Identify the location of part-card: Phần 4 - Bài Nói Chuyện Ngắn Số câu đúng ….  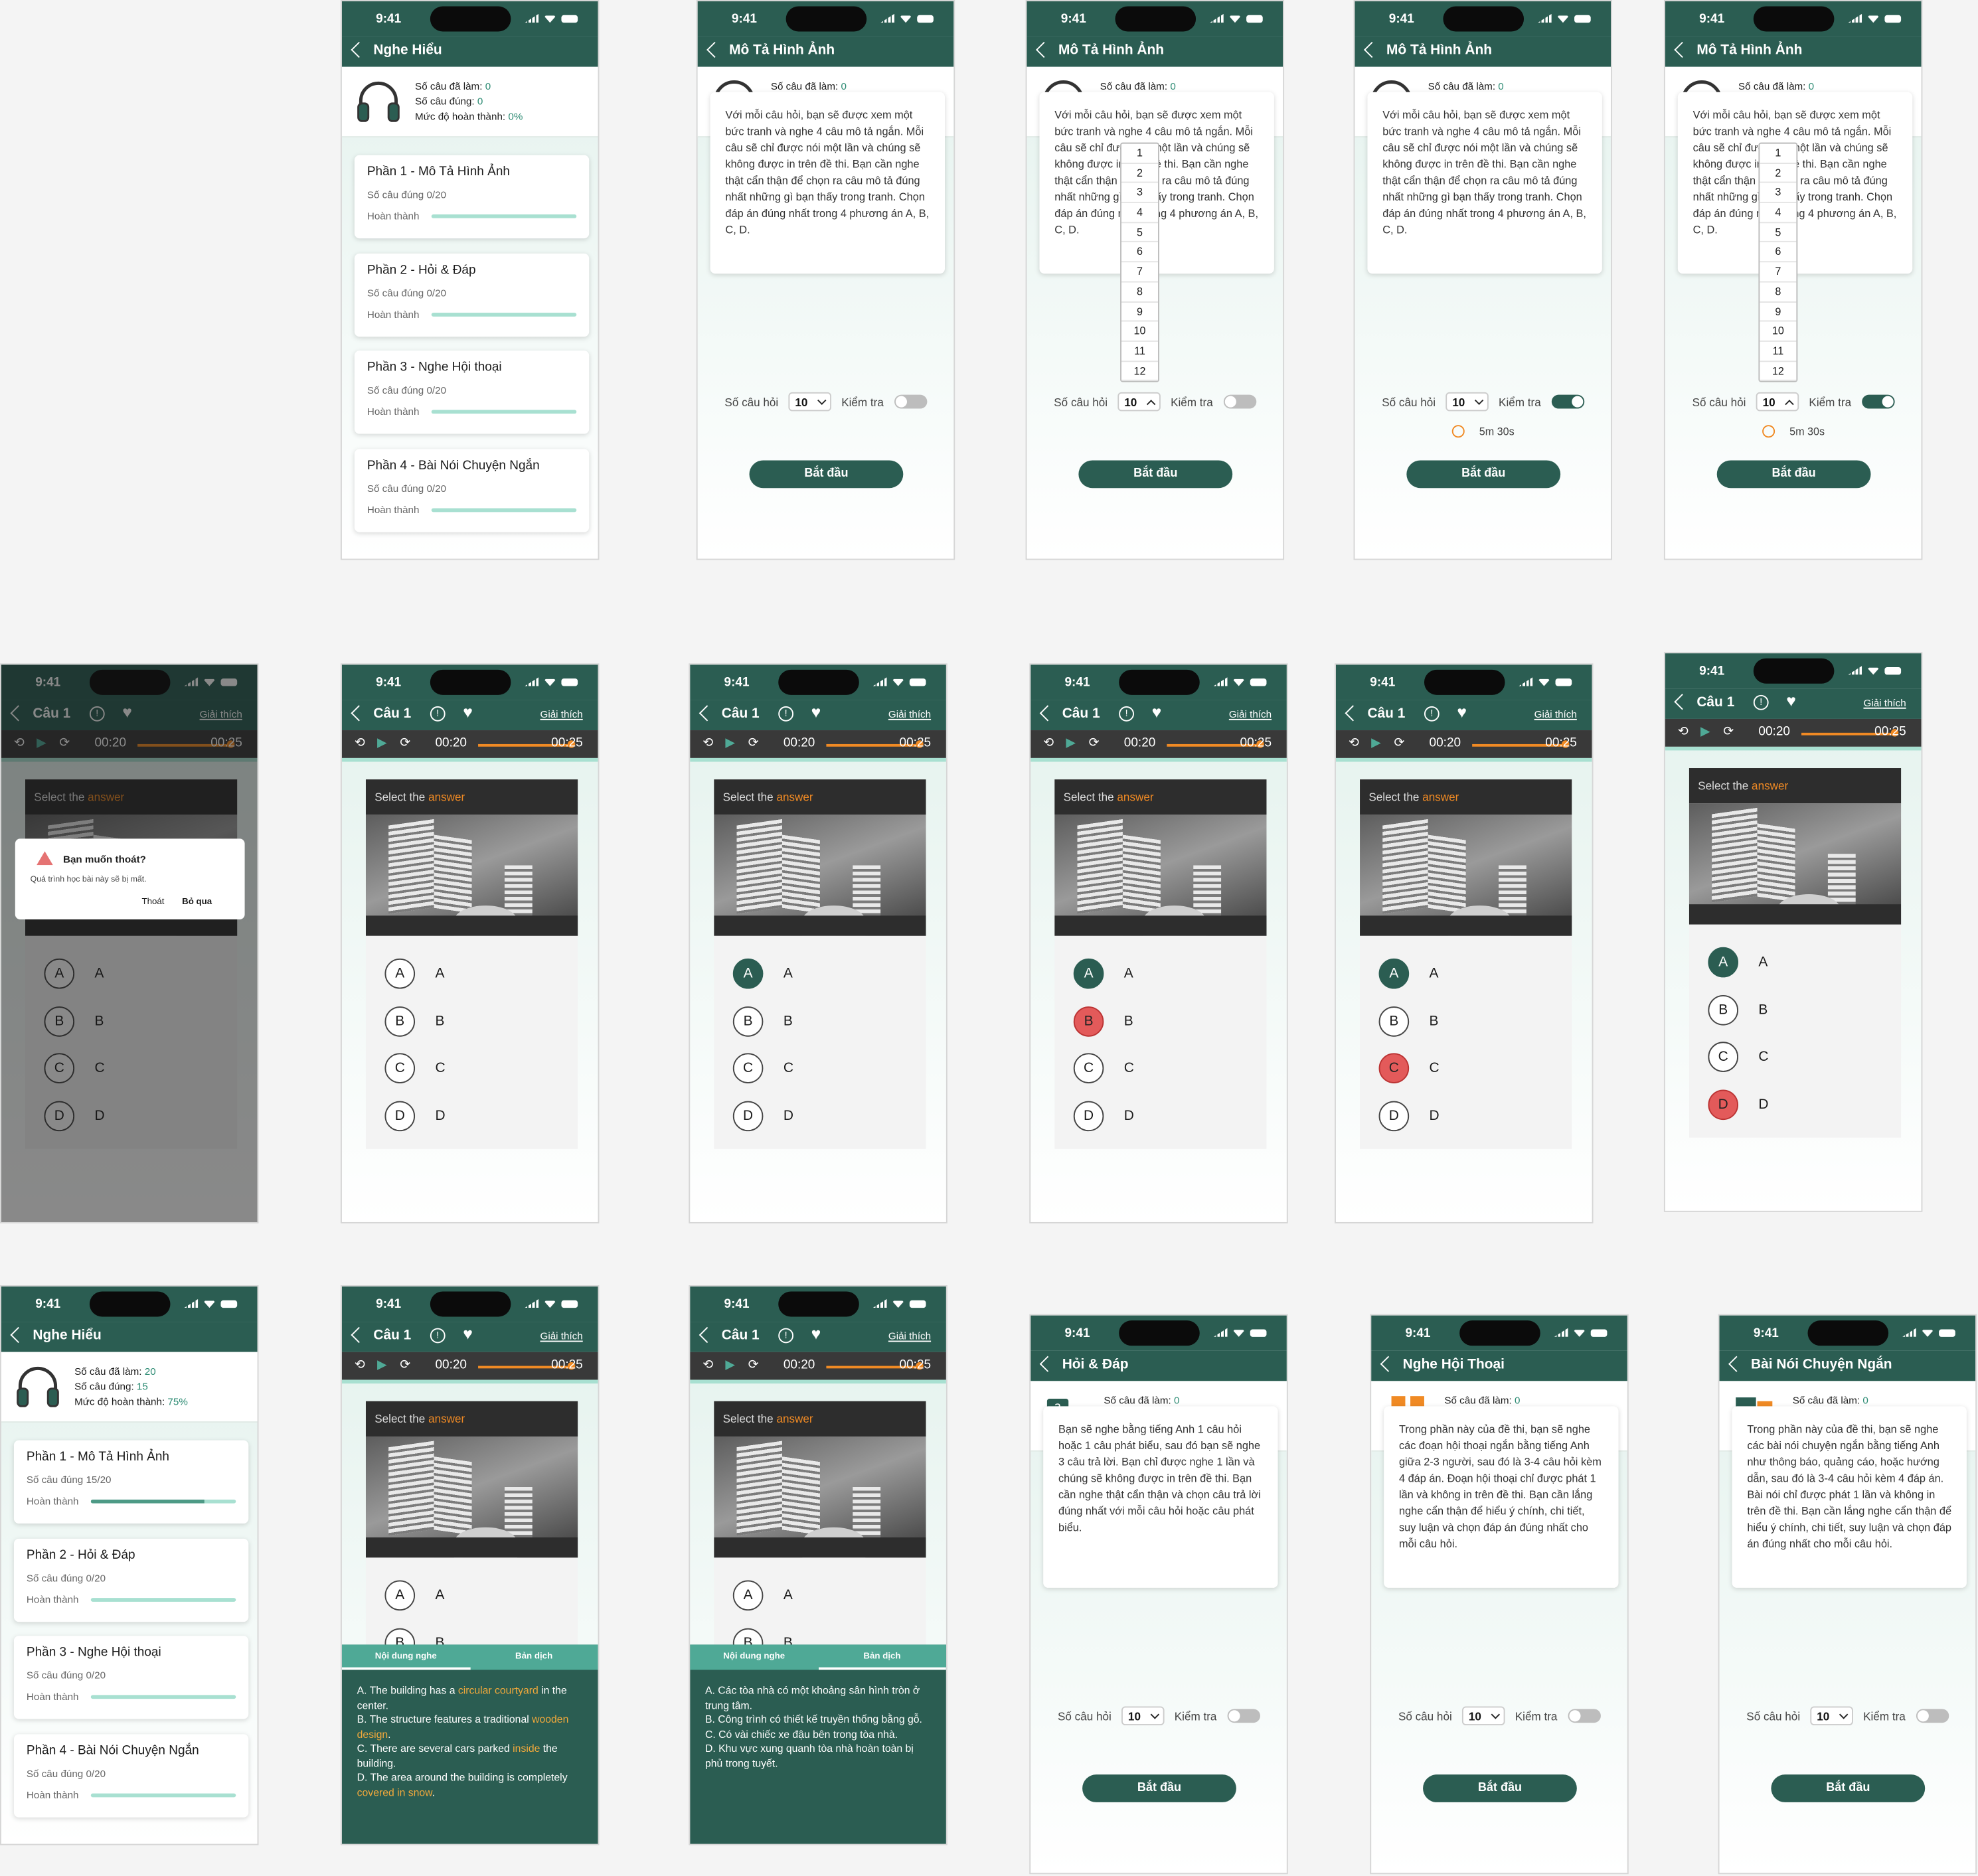
(472, 490).